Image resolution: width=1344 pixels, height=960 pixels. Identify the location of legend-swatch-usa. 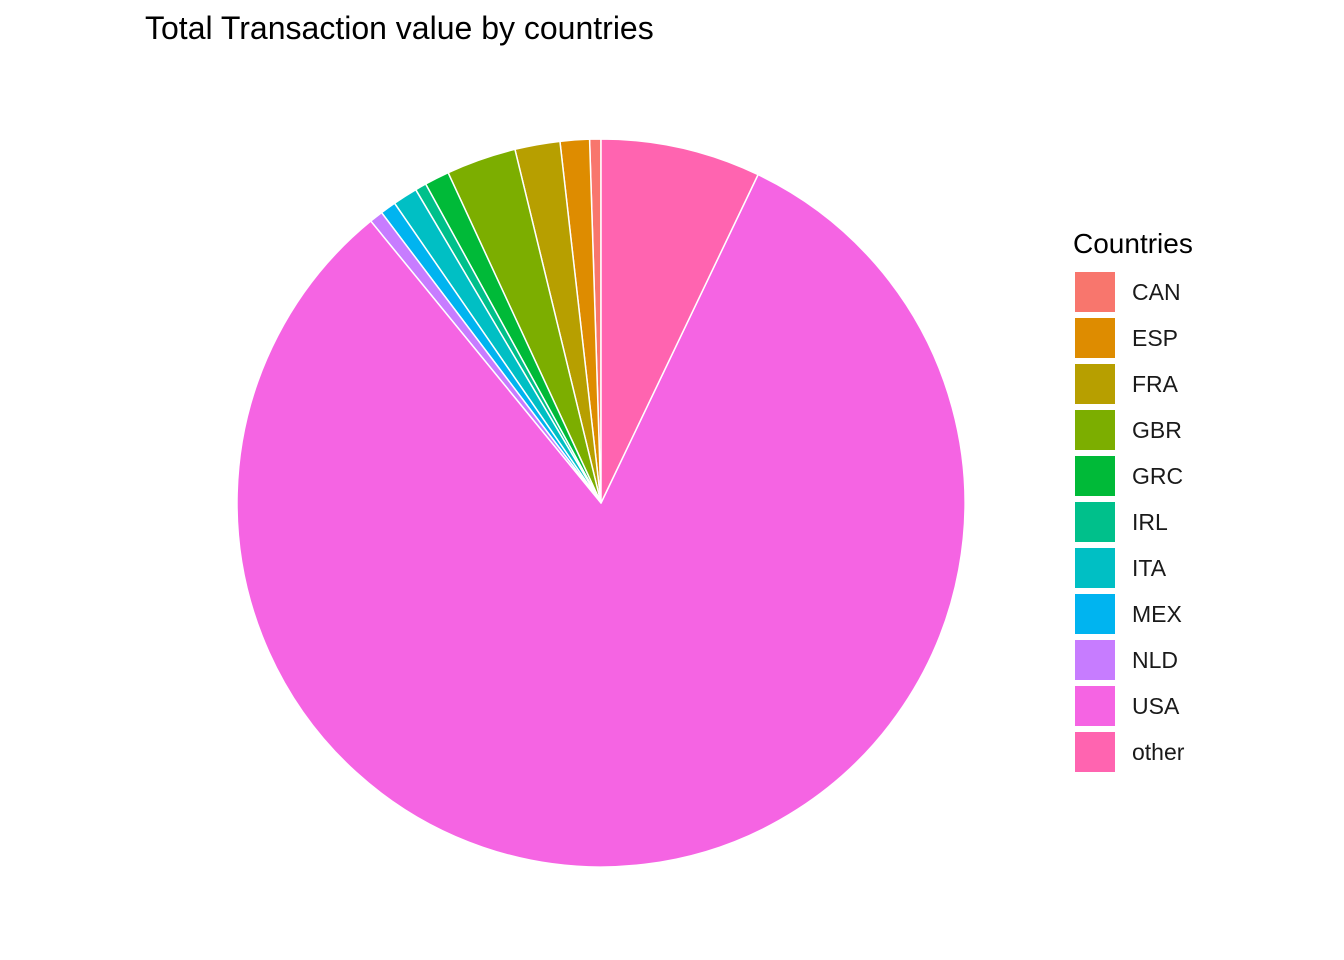
(1095, 706).